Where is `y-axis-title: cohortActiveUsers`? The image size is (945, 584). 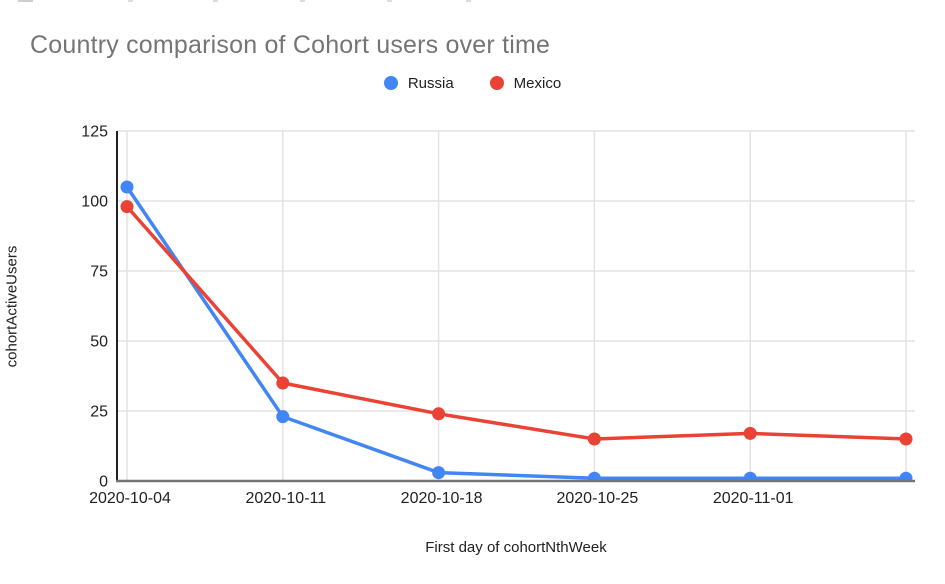
y-axis-title: cohortActiveUsers is located at coordinates (12, 306).